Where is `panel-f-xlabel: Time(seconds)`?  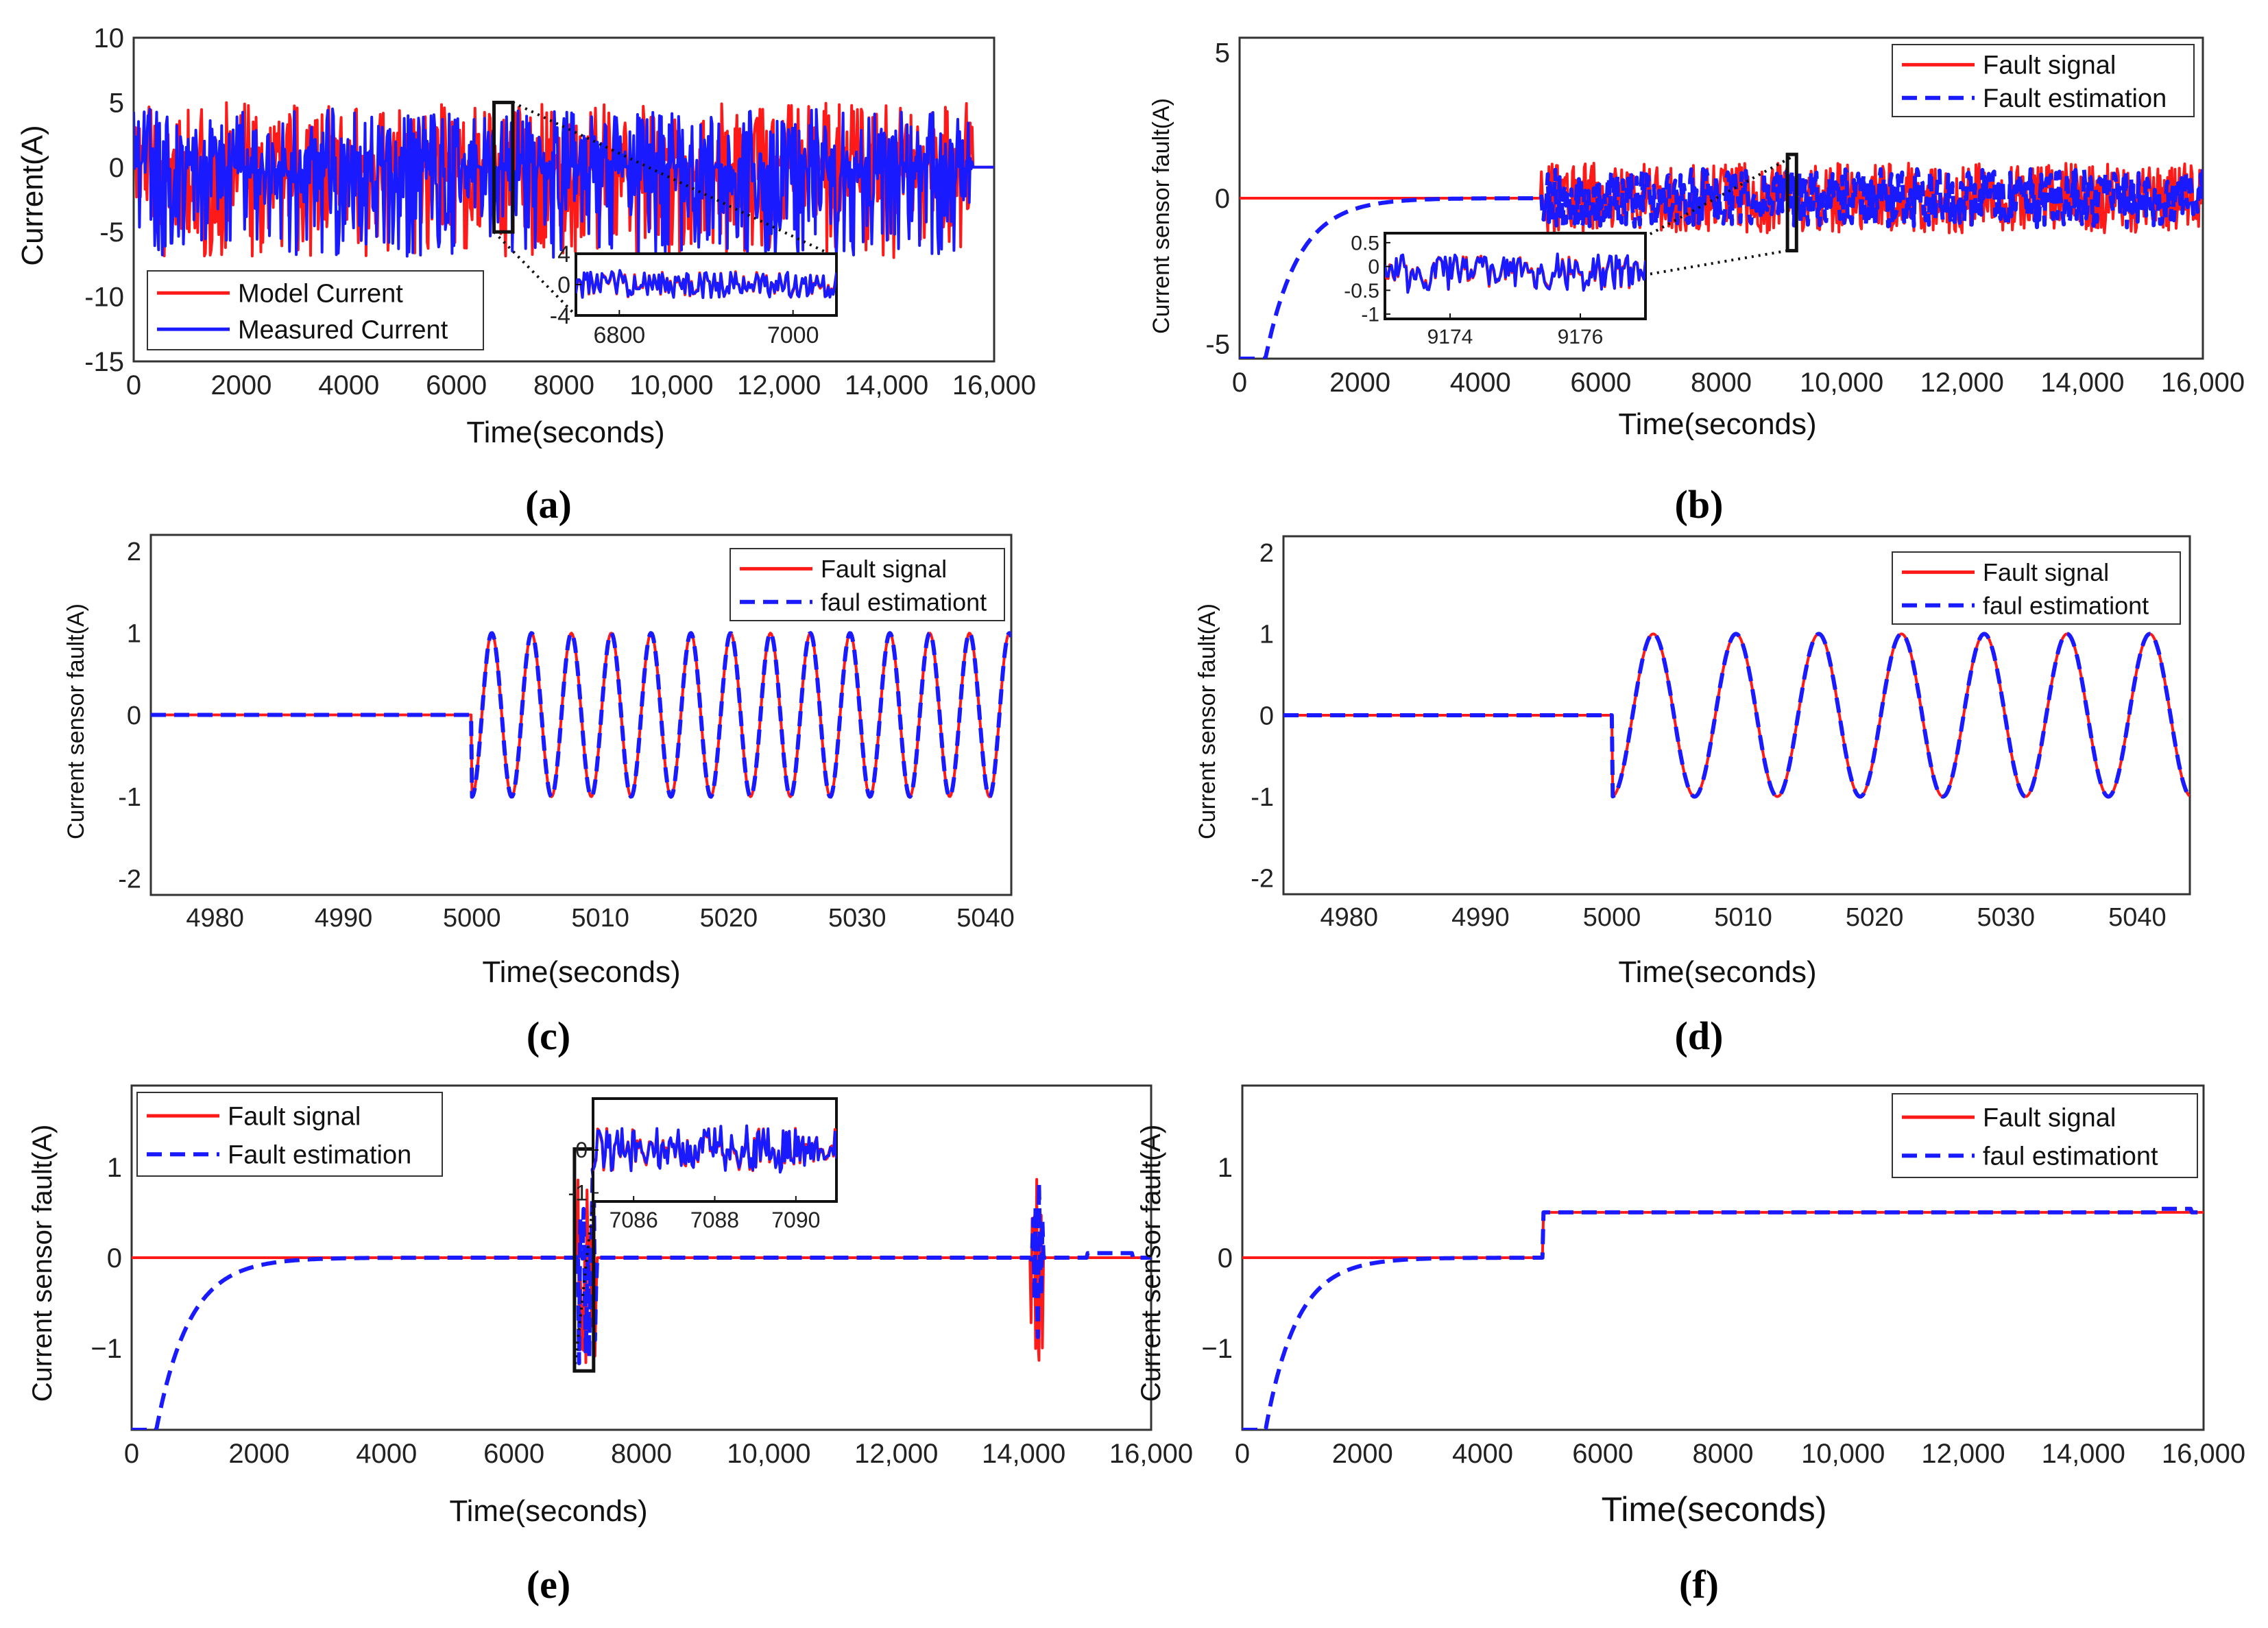 panel-f-xlabel: Time(seconds) is located at coordinates (1714, 1509).